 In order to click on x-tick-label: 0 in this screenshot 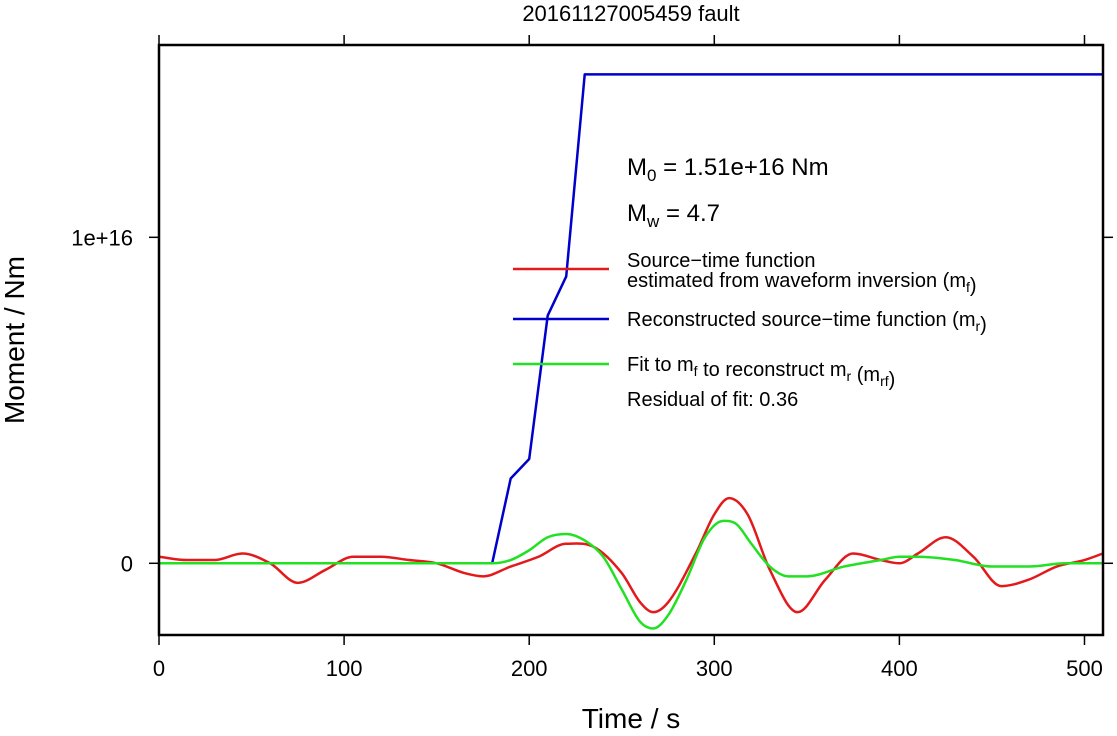, I will do `click(159, 668)`.